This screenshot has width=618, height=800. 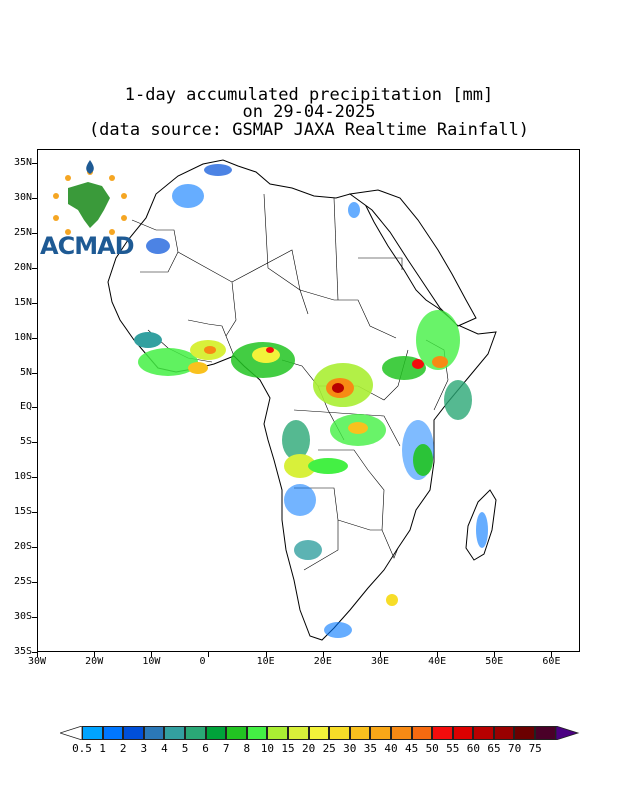 I want to click on colorbar-label: 30, so click(x=350, y=748).